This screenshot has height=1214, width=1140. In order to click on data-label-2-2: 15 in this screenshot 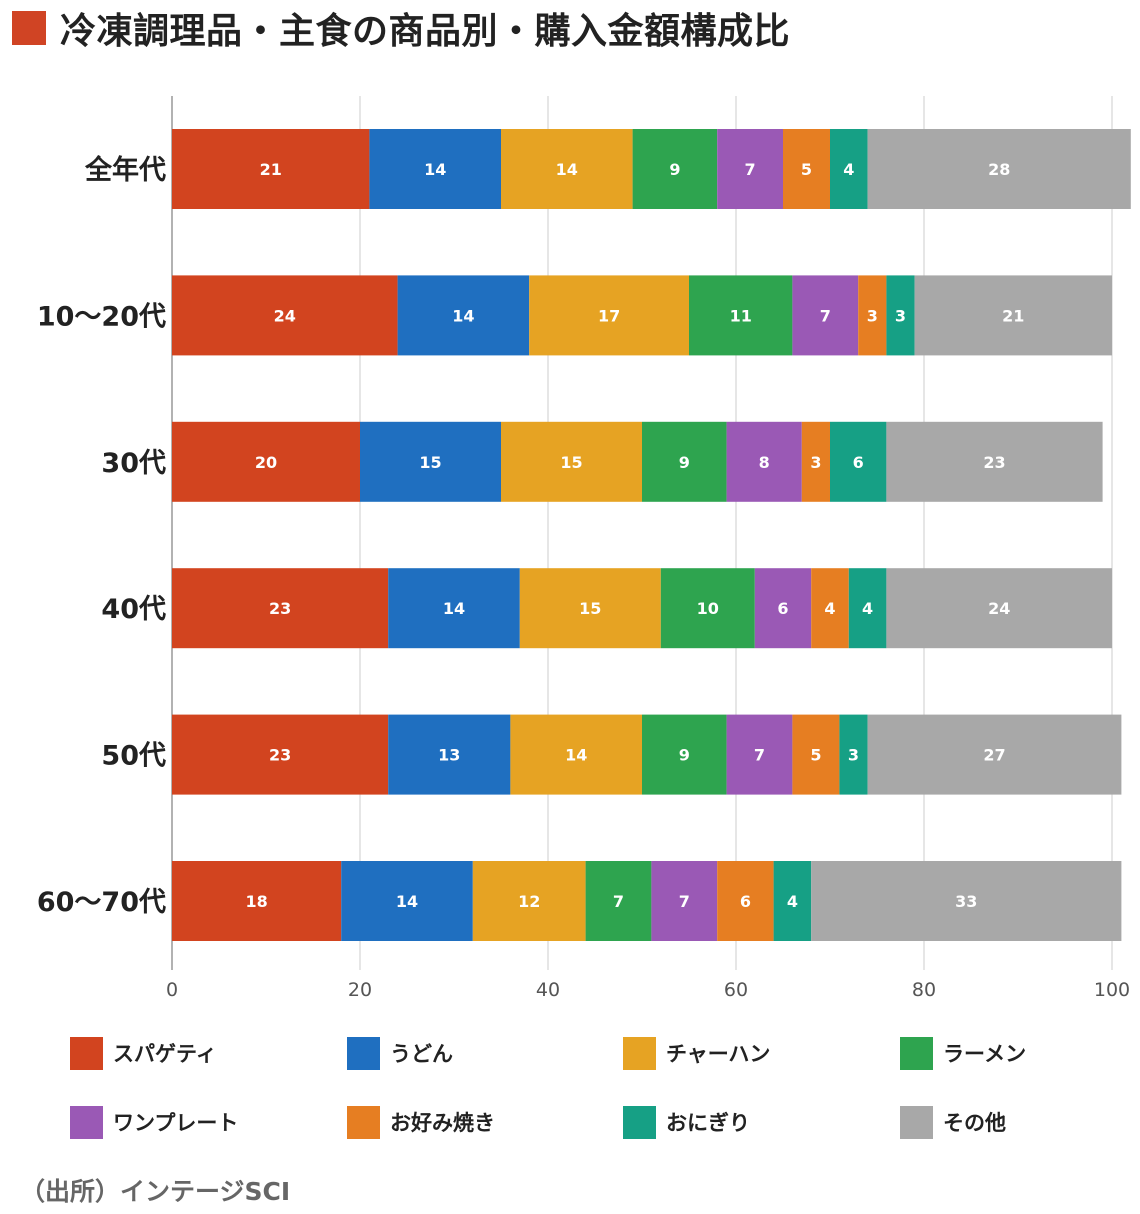, I will do `click(571, 462)`.